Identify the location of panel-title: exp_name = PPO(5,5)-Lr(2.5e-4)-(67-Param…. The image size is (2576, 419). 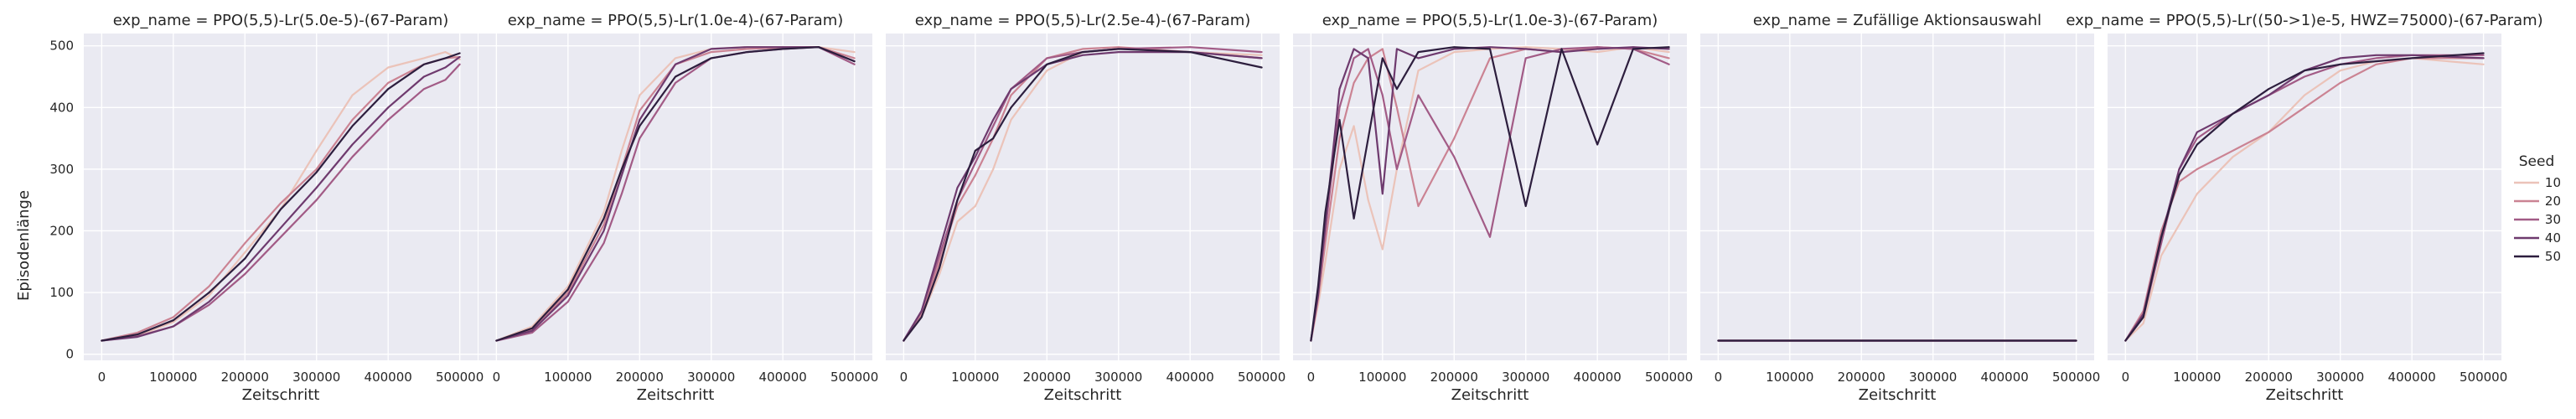
(1083, 20).